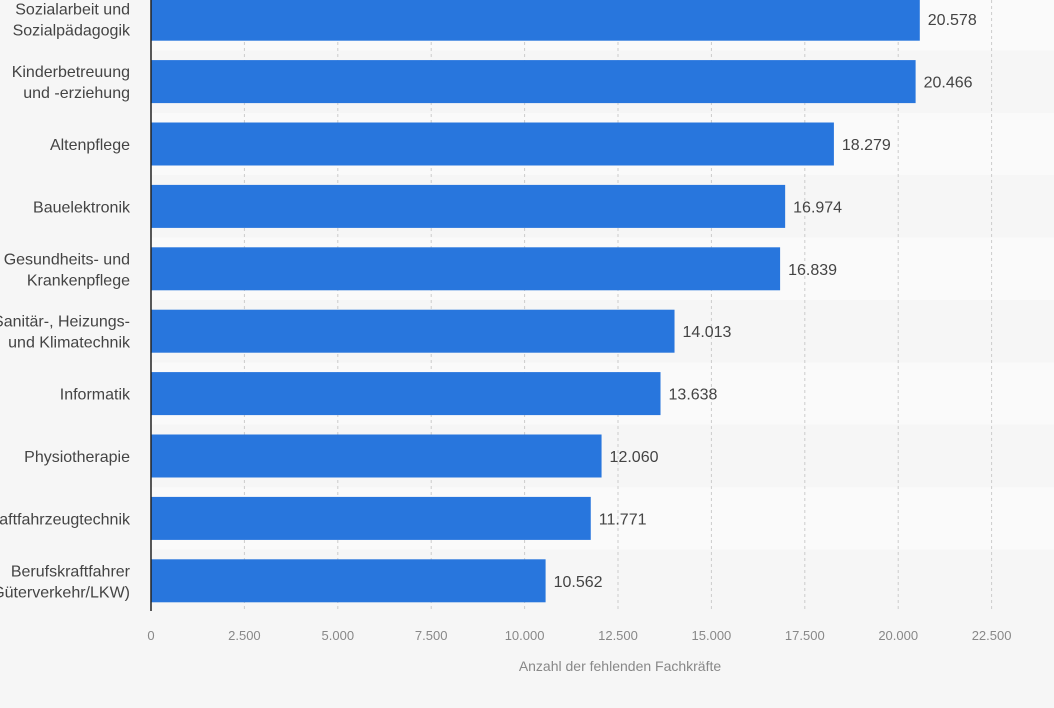 Image resolution: width=1054 pixels, height=708 pixels. What do you see at coordinates (620, 666) in the screenshot?
I see `x-axis-label: Anzahl der fehlenden Fachkräfte` at bounding box center [620, 666].